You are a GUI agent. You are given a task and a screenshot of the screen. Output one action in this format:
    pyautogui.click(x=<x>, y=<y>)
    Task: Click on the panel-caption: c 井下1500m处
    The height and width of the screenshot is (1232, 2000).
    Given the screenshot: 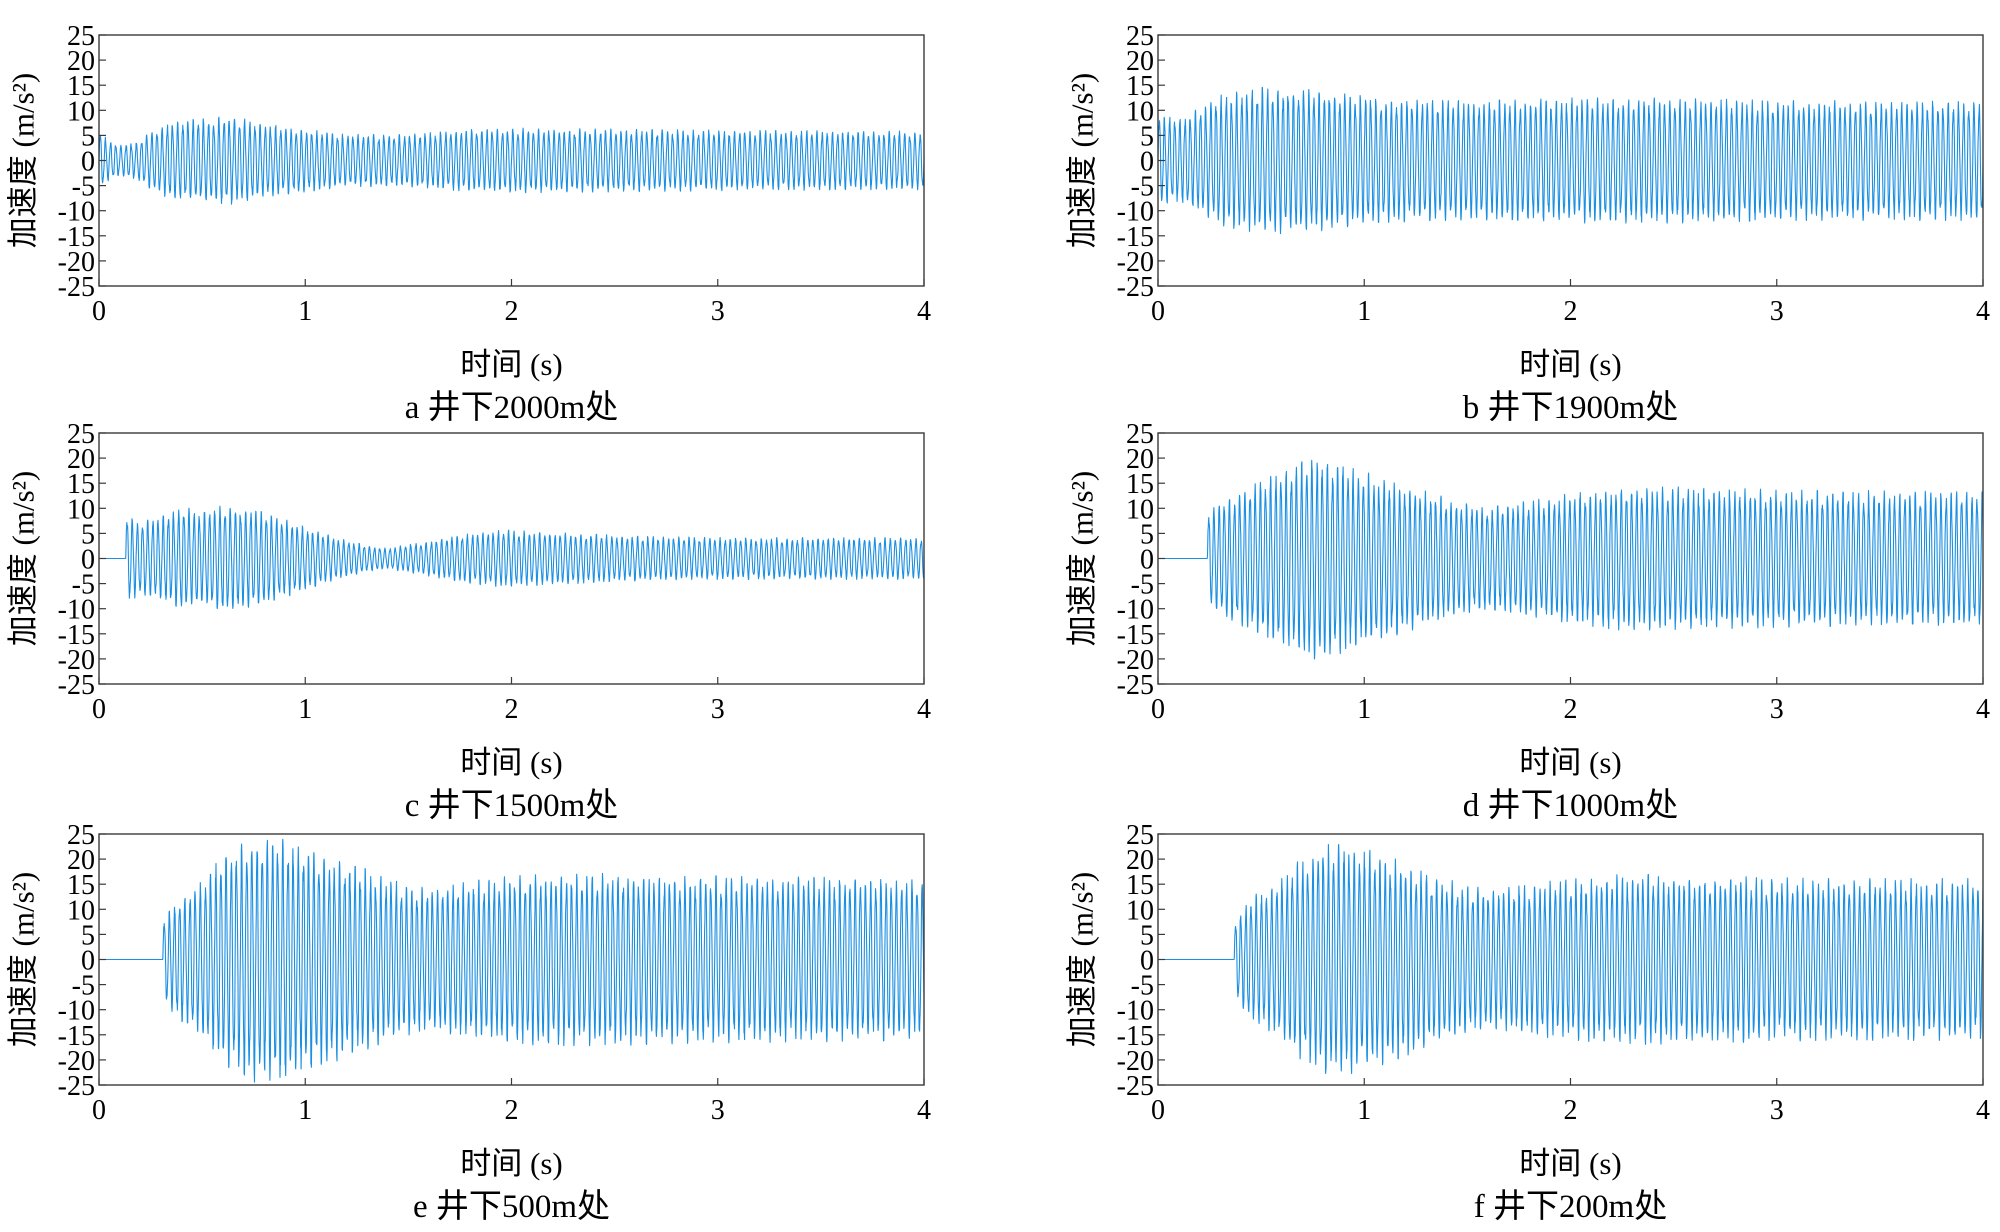 What is the action you would take?
    pyautogui.click(x=512, y=805)
    